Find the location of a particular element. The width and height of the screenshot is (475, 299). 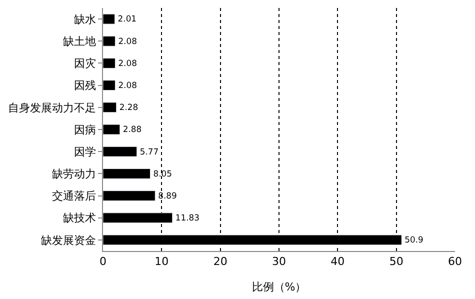

y-tick-label: 因学 is located at coordinates (85, 151).